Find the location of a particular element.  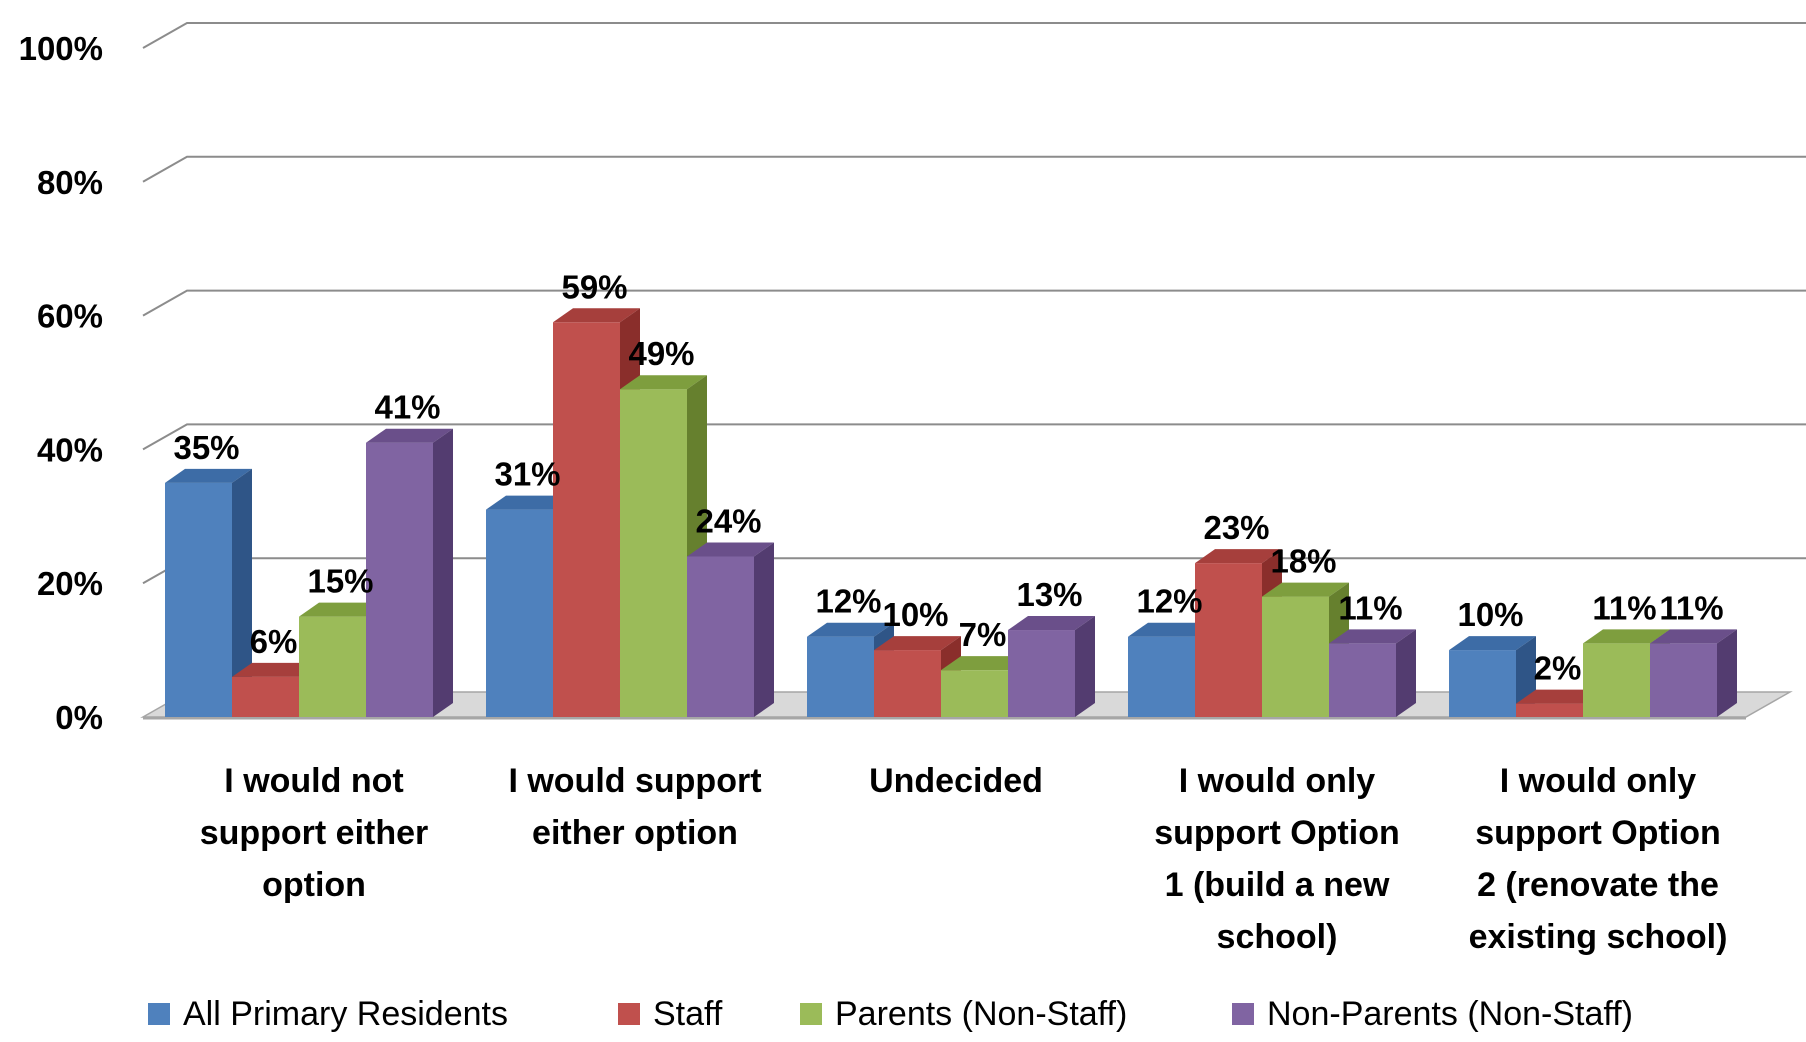

data-label: 24% is located at coordinates (728, 520).